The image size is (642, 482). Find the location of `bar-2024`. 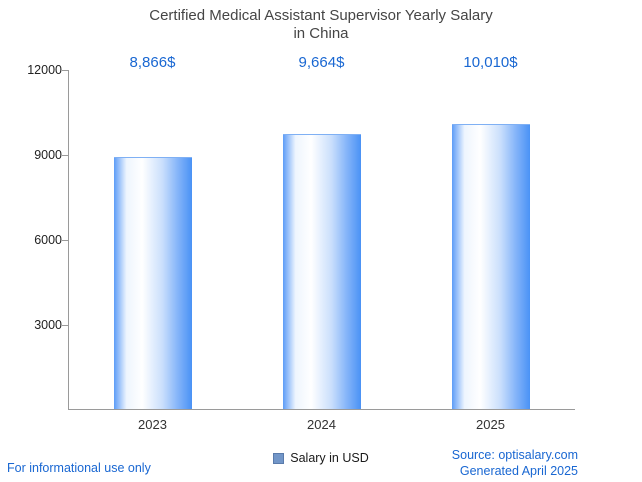

bar-2024 is located at coordinates (322, 271).